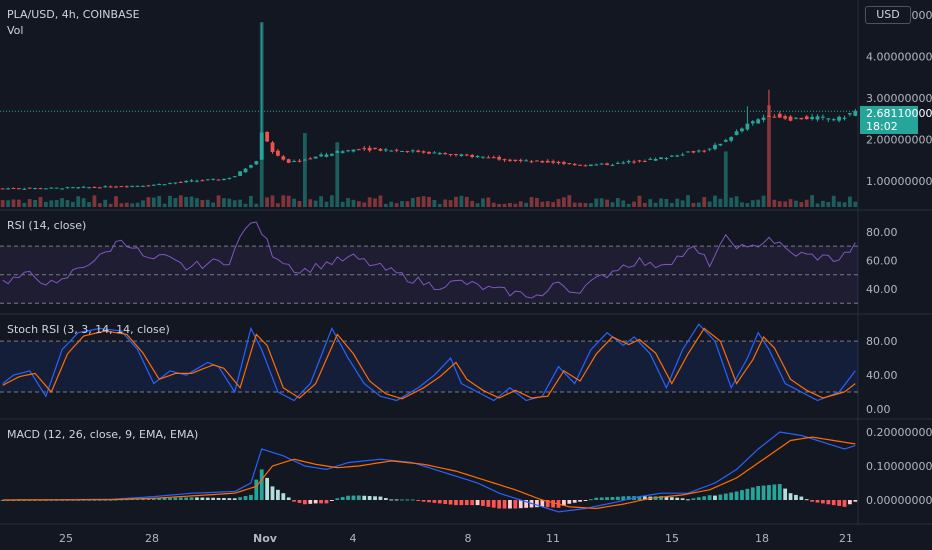 The height and width of the screenshot is (550, 932). What do you see at coordinates (66, 538) in the screenshot?
I see `time-tick: 25` at bounding box center [66, 538].